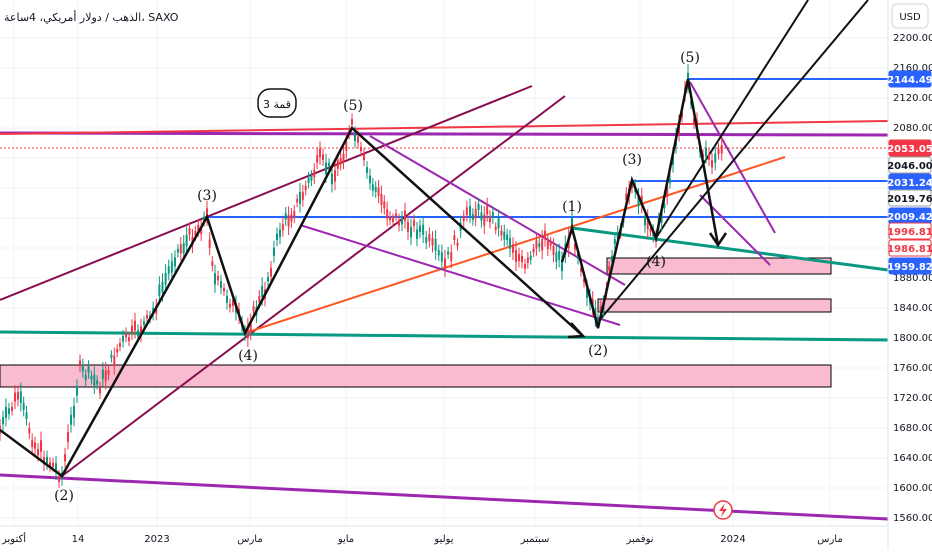 Image resolution: width=932 pixels, height=554 pixels. I want to click on wave-path-secondary, so click(640, 203).